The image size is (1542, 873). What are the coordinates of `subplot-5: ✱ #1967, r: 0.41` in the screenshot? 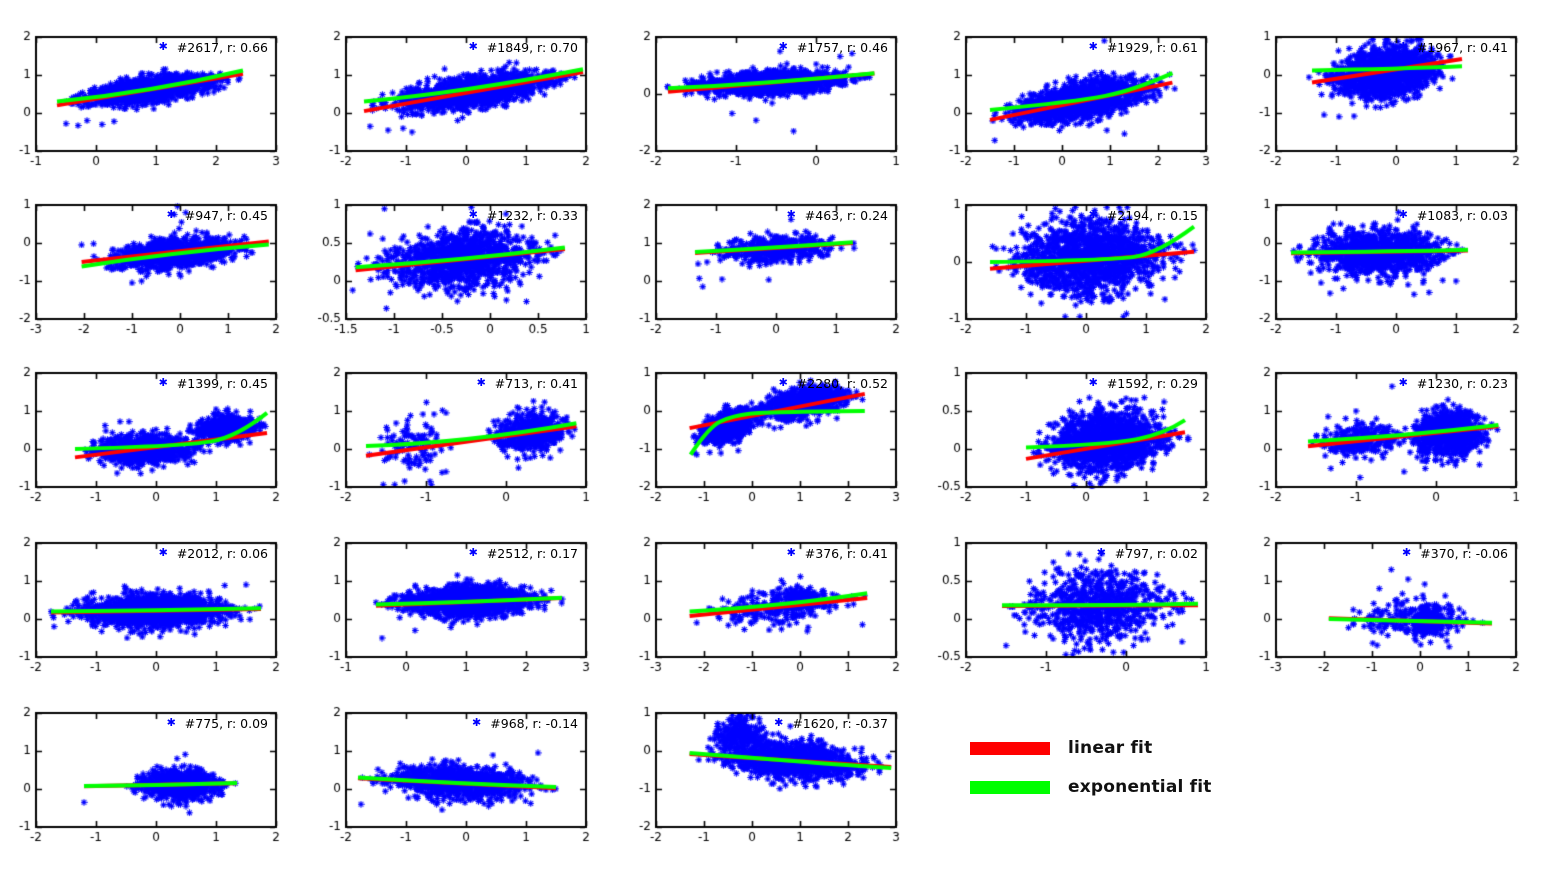 It's located at (1391, 90).